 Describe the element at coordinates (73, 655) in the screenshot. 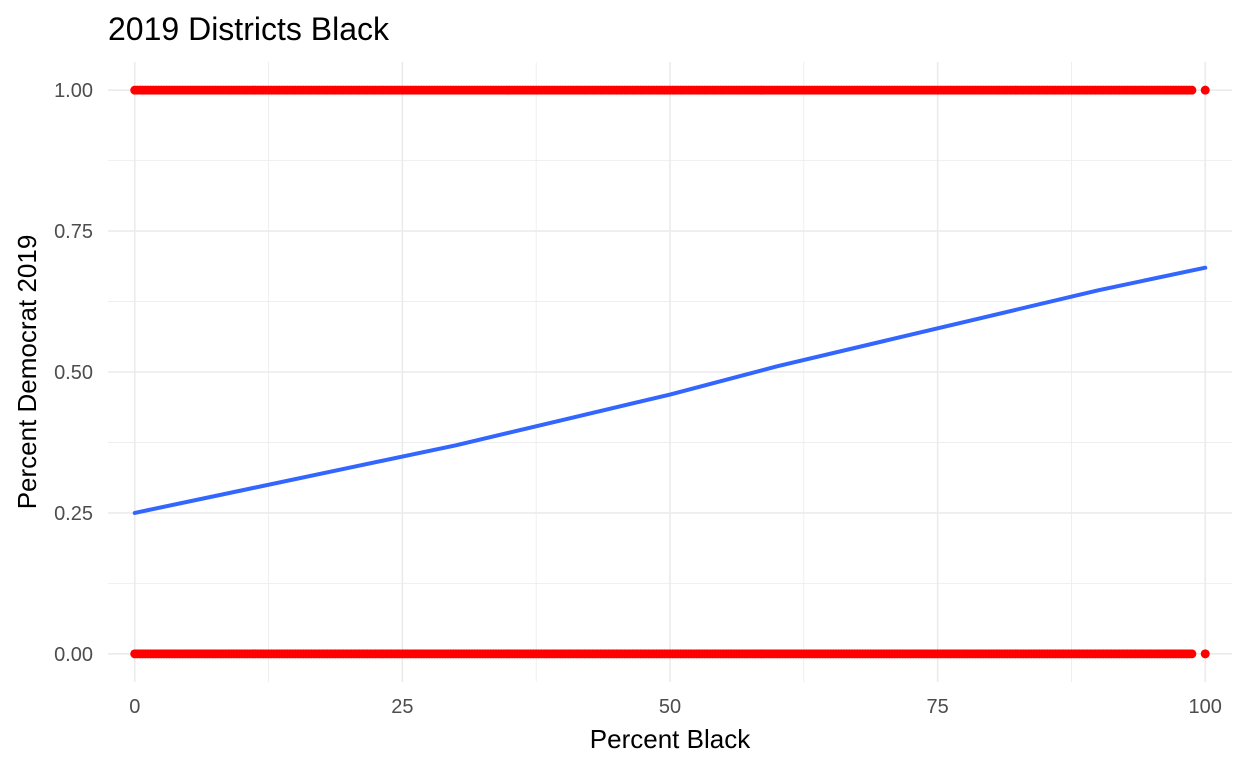

I see `y-tick-label: 0.00` at that location.